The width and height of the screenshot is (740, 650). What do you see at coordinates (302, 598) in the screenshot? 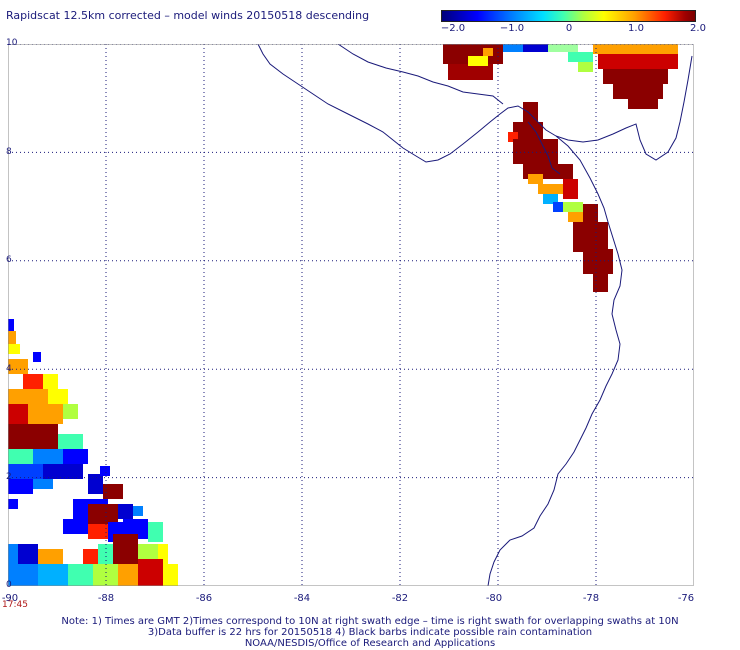
I see `lon-label: -84` at bounding box center [302, 598].